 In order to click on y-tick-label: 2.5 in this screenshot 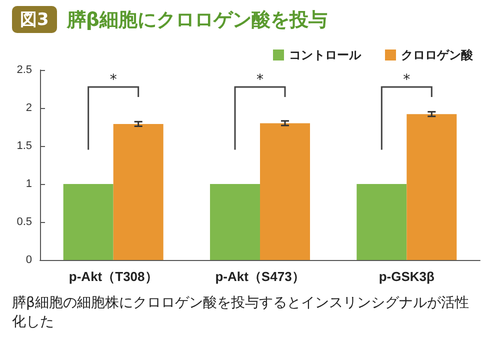, I will do `click(24, 70)`.